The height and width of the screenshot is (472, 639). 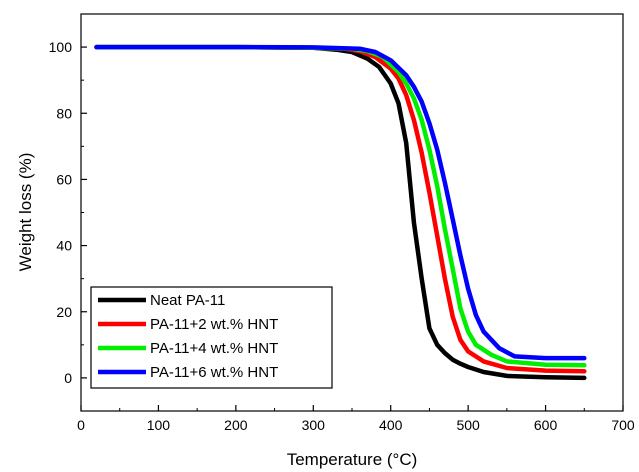 I want to click on x-axis-title: Temperature (°C), so click(x=352, y=459).